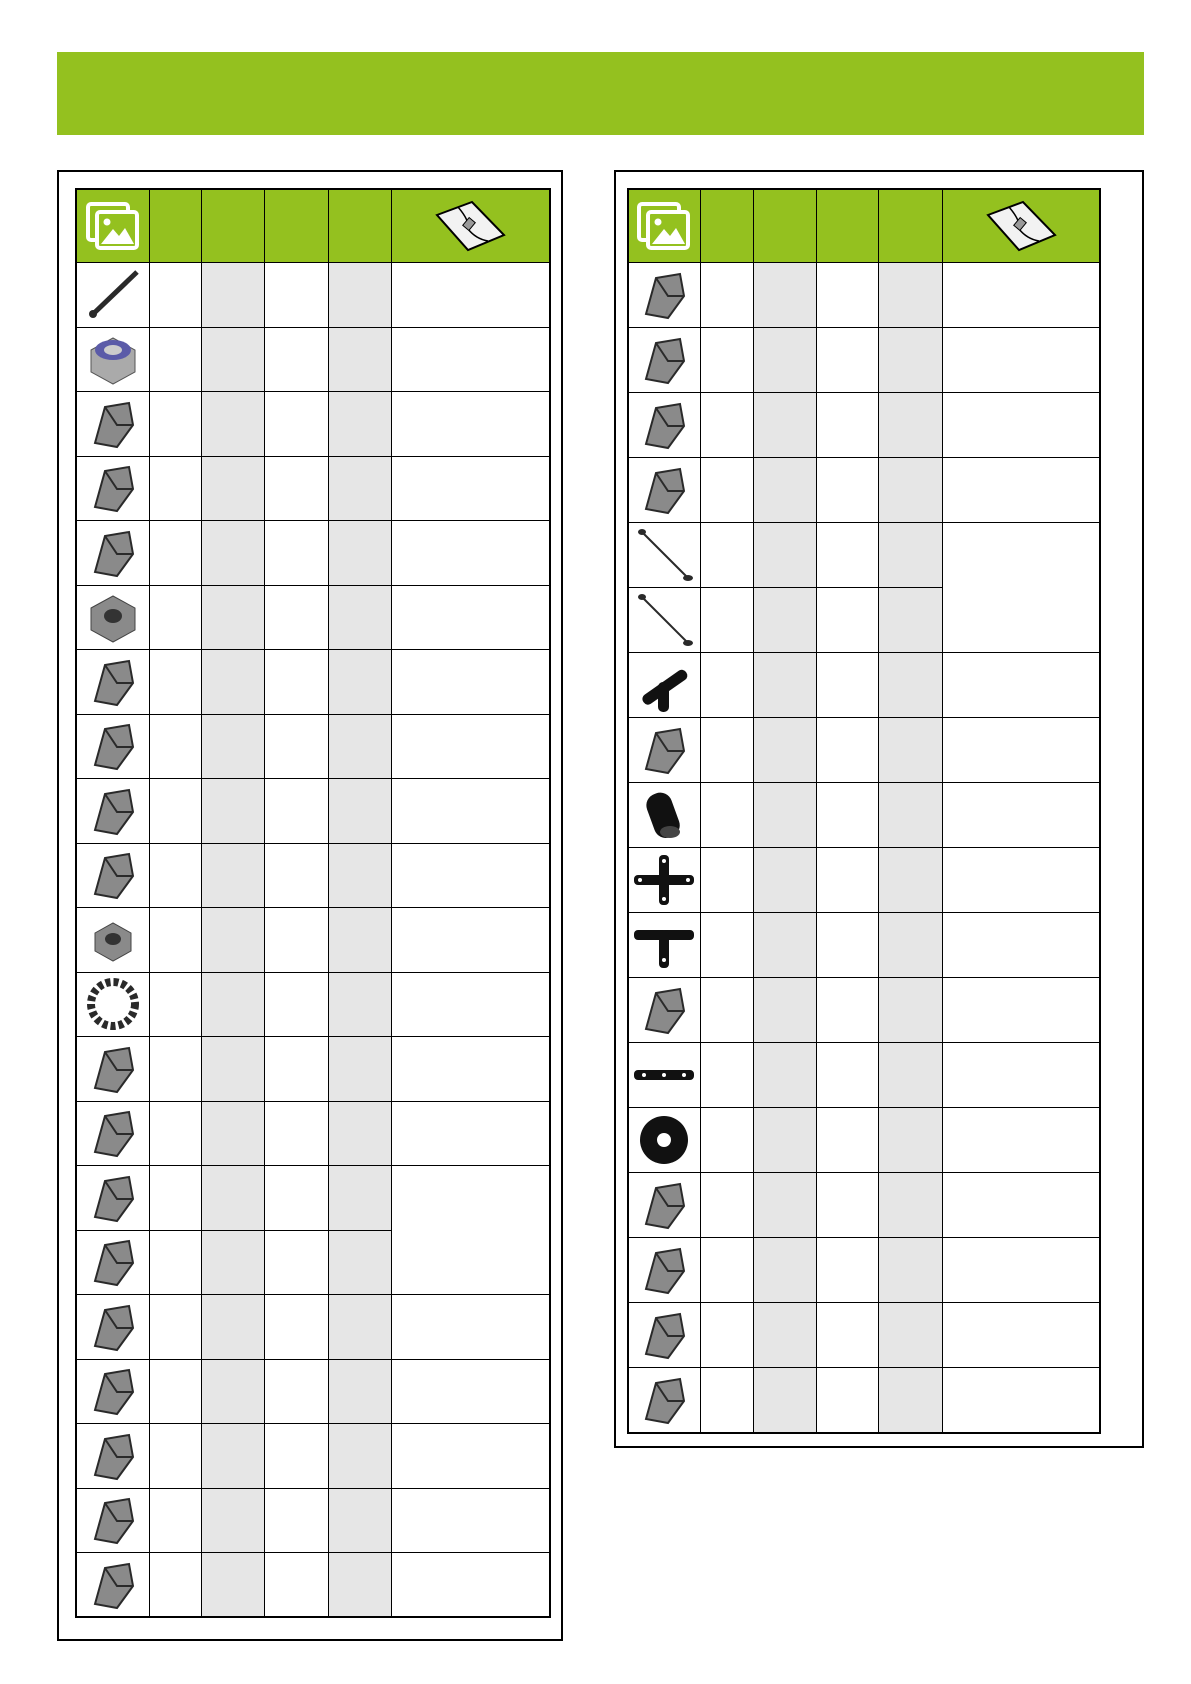 Image resolution: width=1191 pixels, height=1684 pixels. I want to click on pan-head-screw-icon, so click(112, 553).